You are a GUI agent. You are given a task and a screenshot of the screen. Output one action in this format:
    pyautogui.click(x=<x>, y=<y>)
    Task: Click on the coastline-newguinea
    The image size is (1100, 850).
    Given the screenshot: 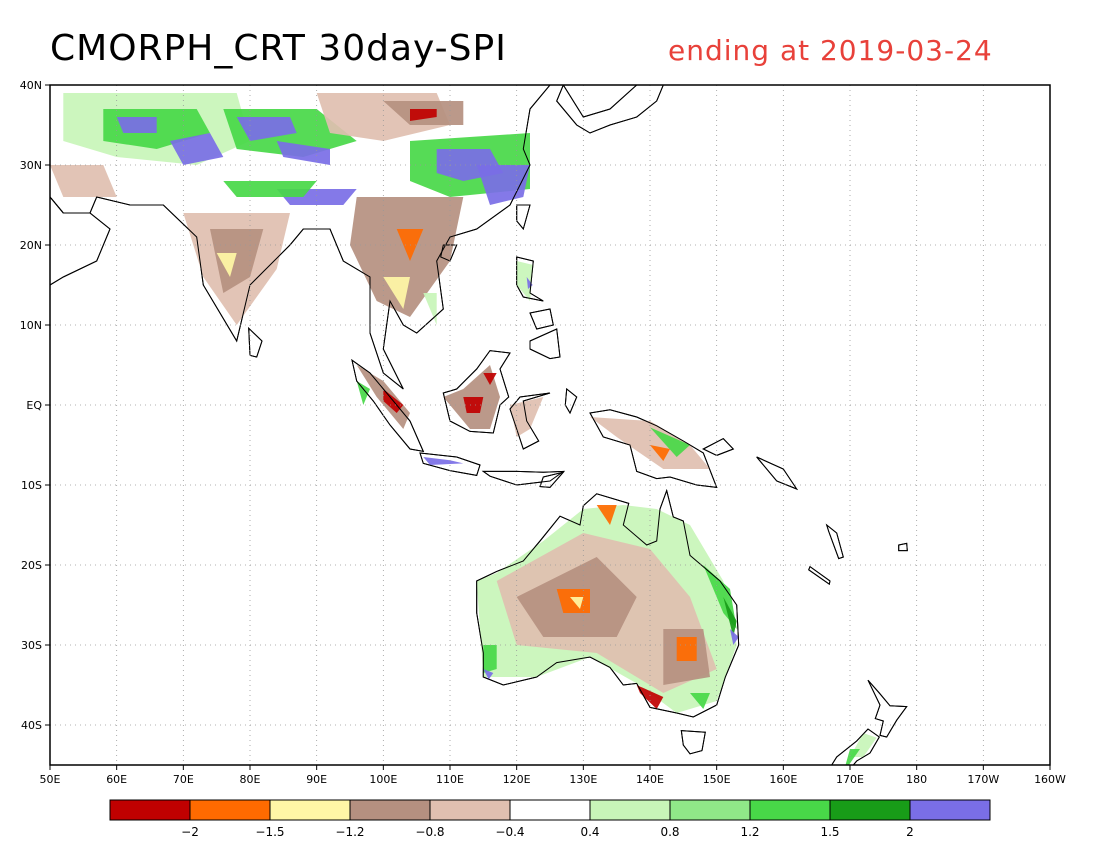 What is the action you would take?
    pyautogui.click(x=653, y=448)
    